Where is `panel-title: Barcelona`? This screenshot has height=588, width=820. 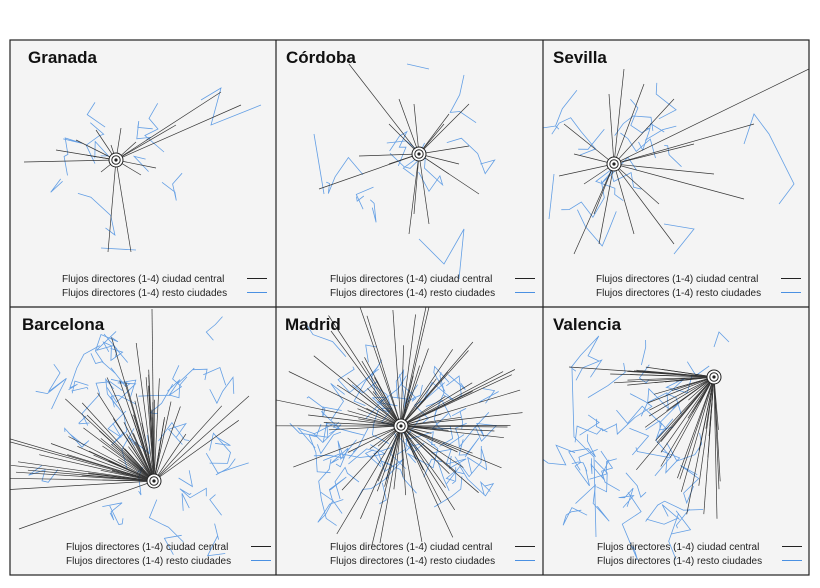
panel-title: Barcelona is located at coordinates (63, 324).